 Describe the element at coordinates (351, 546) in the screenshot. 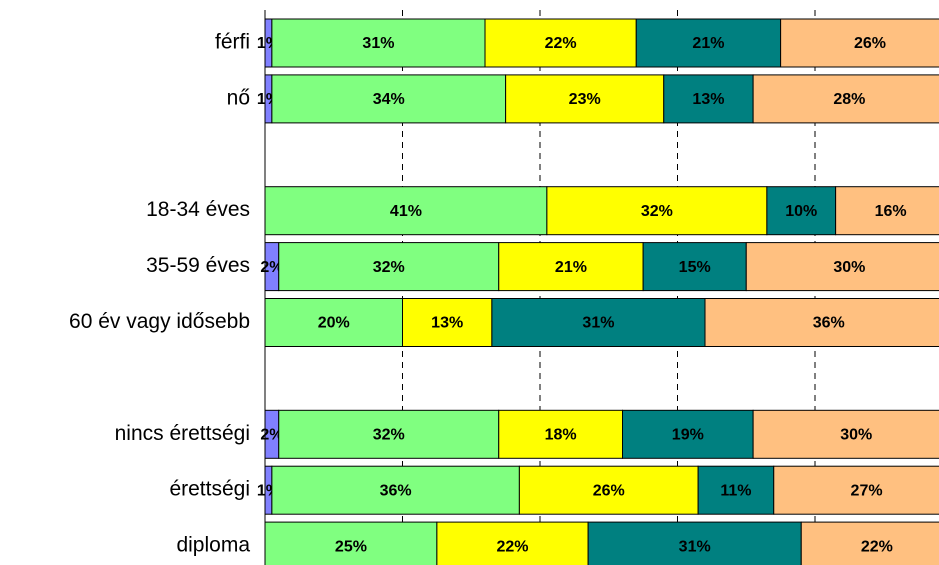

I see `value-label: 25%` at that location.